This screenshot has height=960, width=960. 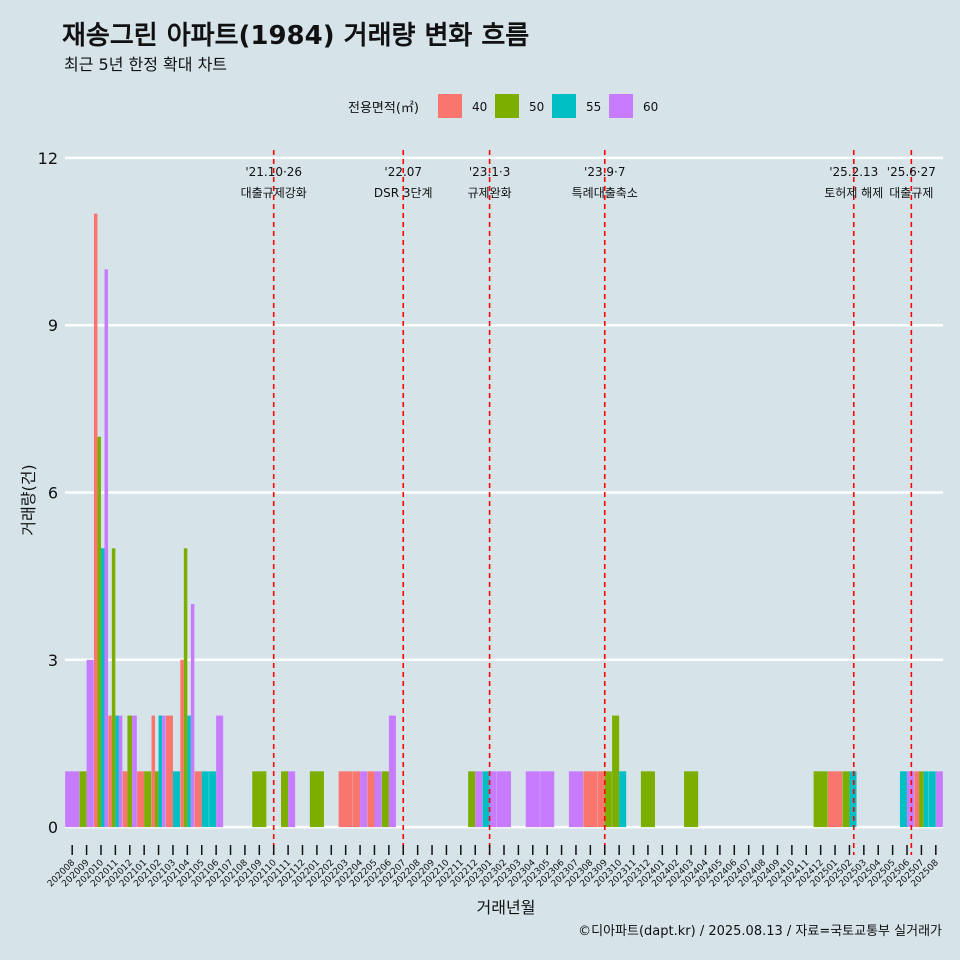 I want to click on y-tick-label: 12, so click(x=48, y=158).